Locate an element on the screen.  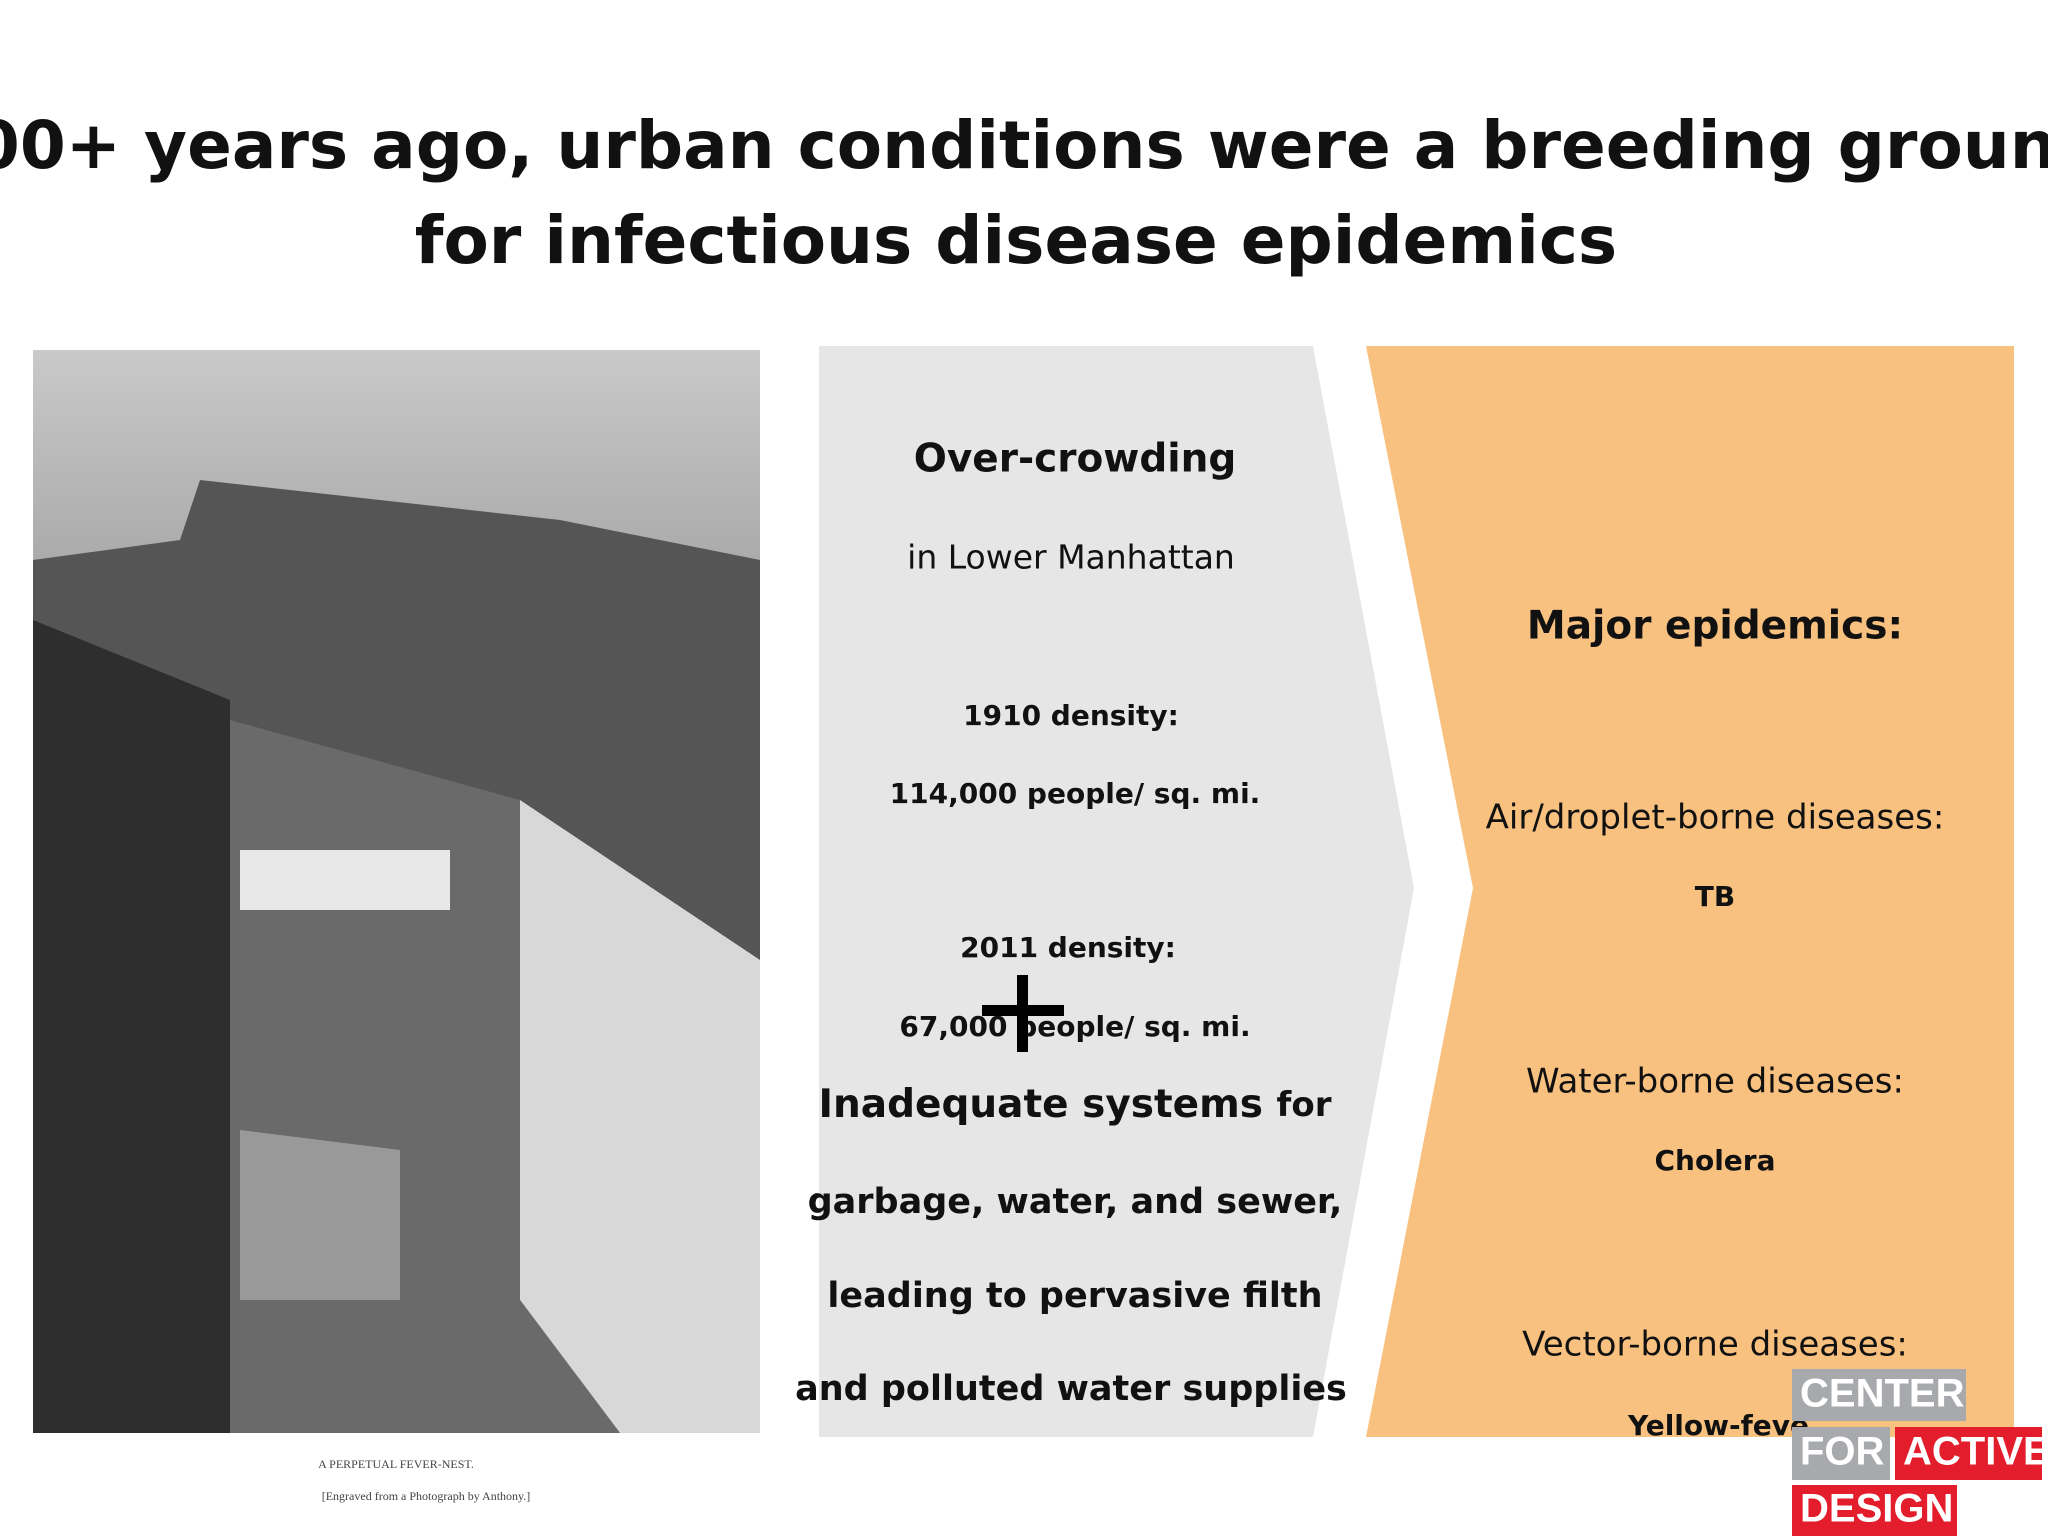
logo-text: CENTER is located at coordinates (1882, 1394).